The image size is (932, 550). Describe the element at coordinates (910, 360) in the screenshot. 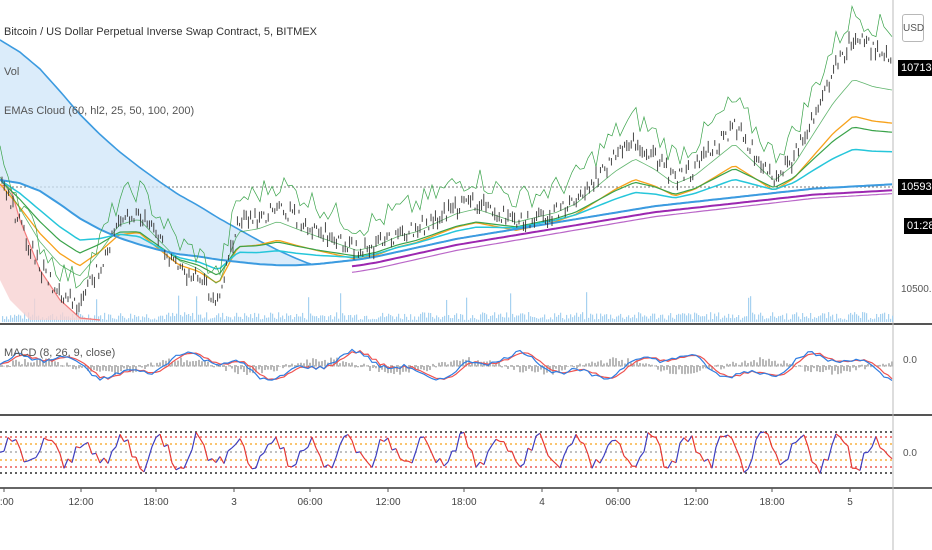

I see `macd-zero-label: 0.0` at that location.